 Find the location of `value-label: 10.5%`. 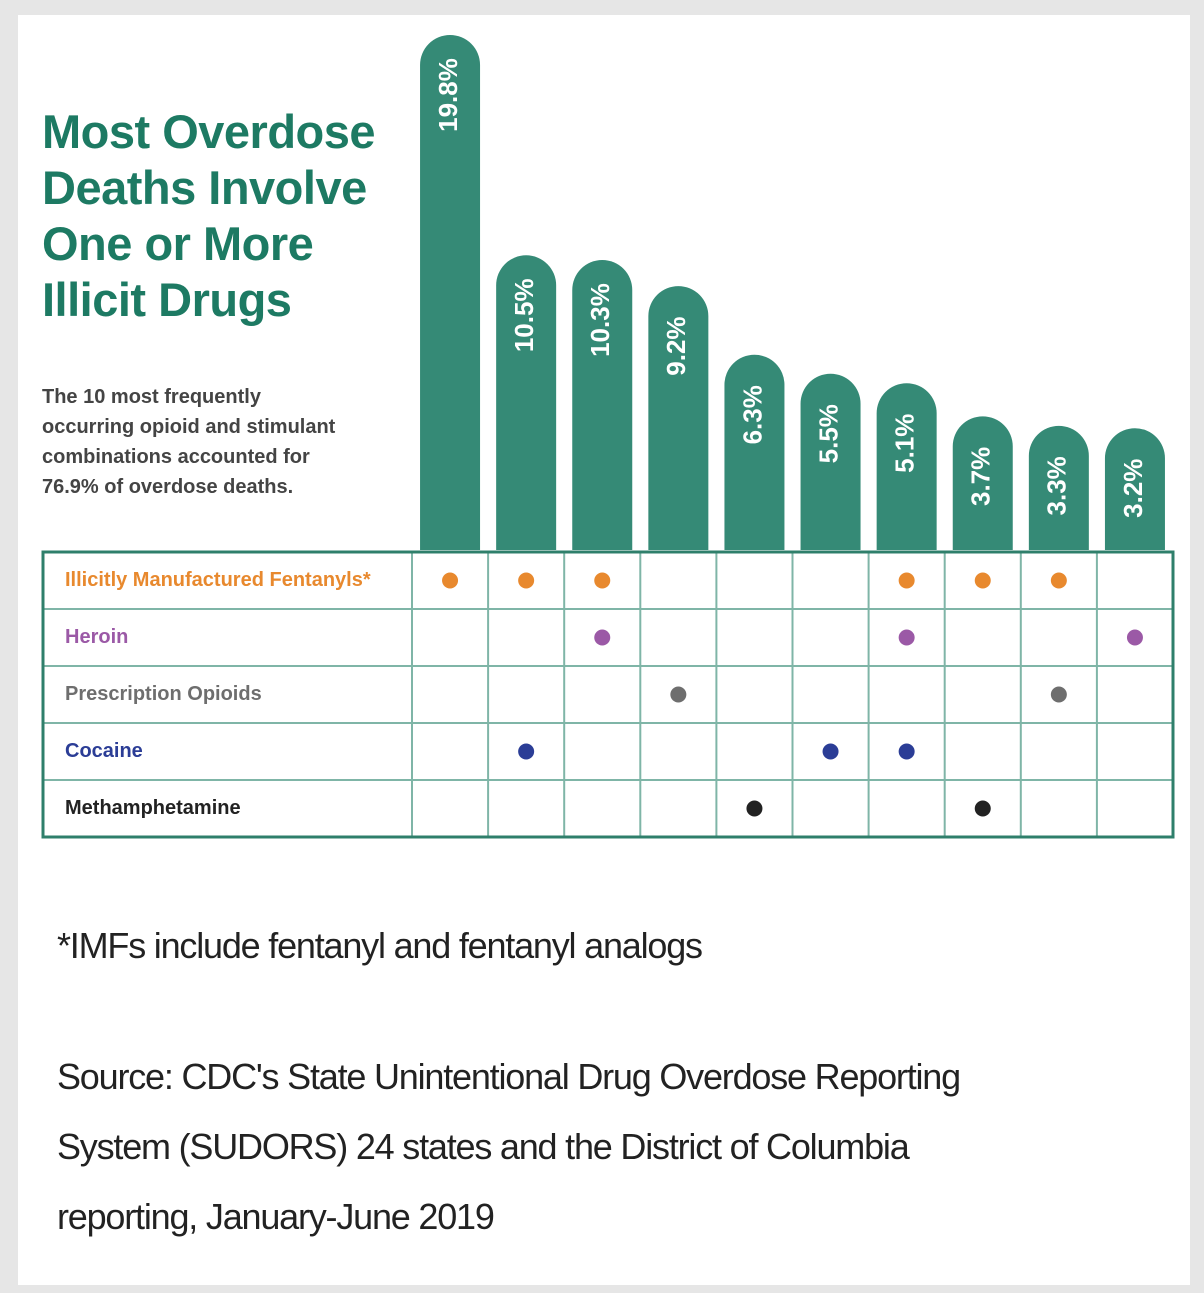

value-label: 10.5% is located at coordinates (524, 315).